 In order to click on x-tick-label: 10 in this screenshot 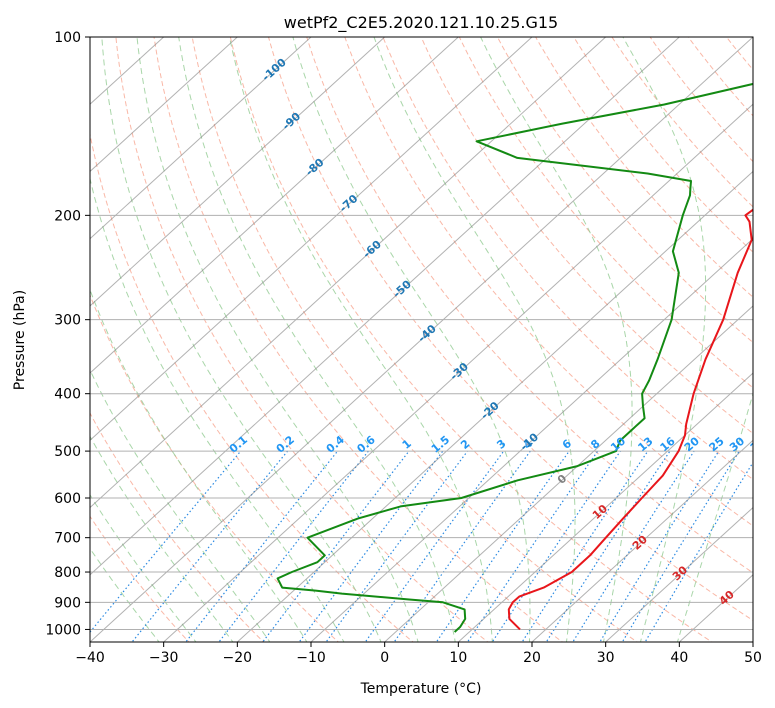, I will do `click(458, 658)`.